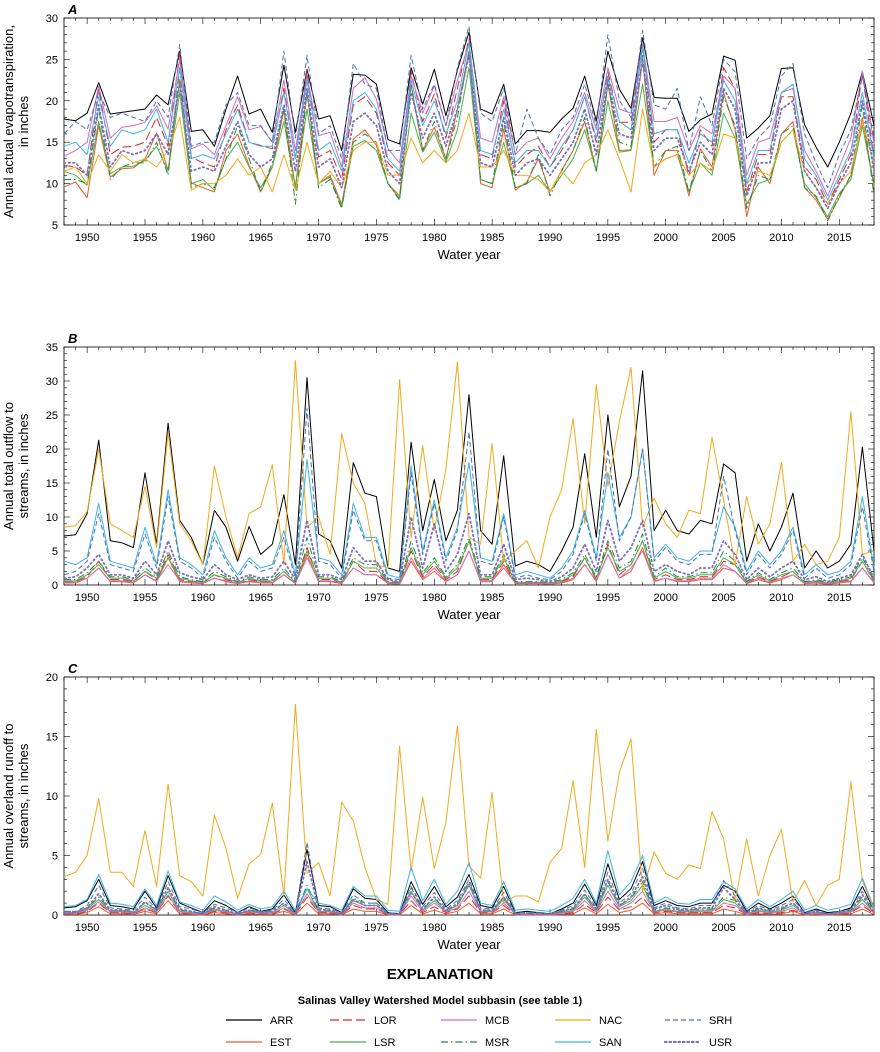  Describe the element at coordinates (72, 9) in the screenshot. I see `panel-label: A` at that location.